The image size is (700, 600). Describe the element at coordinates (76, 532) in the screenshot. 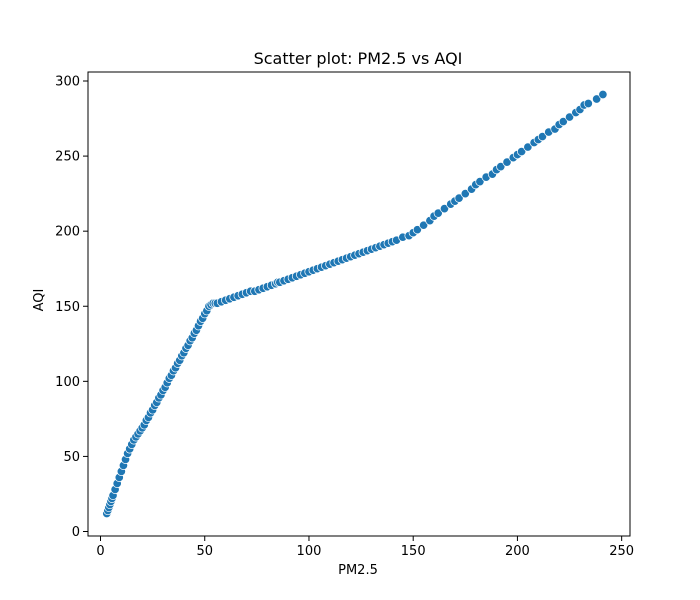

I see `y-tick-label: 0` at that location.